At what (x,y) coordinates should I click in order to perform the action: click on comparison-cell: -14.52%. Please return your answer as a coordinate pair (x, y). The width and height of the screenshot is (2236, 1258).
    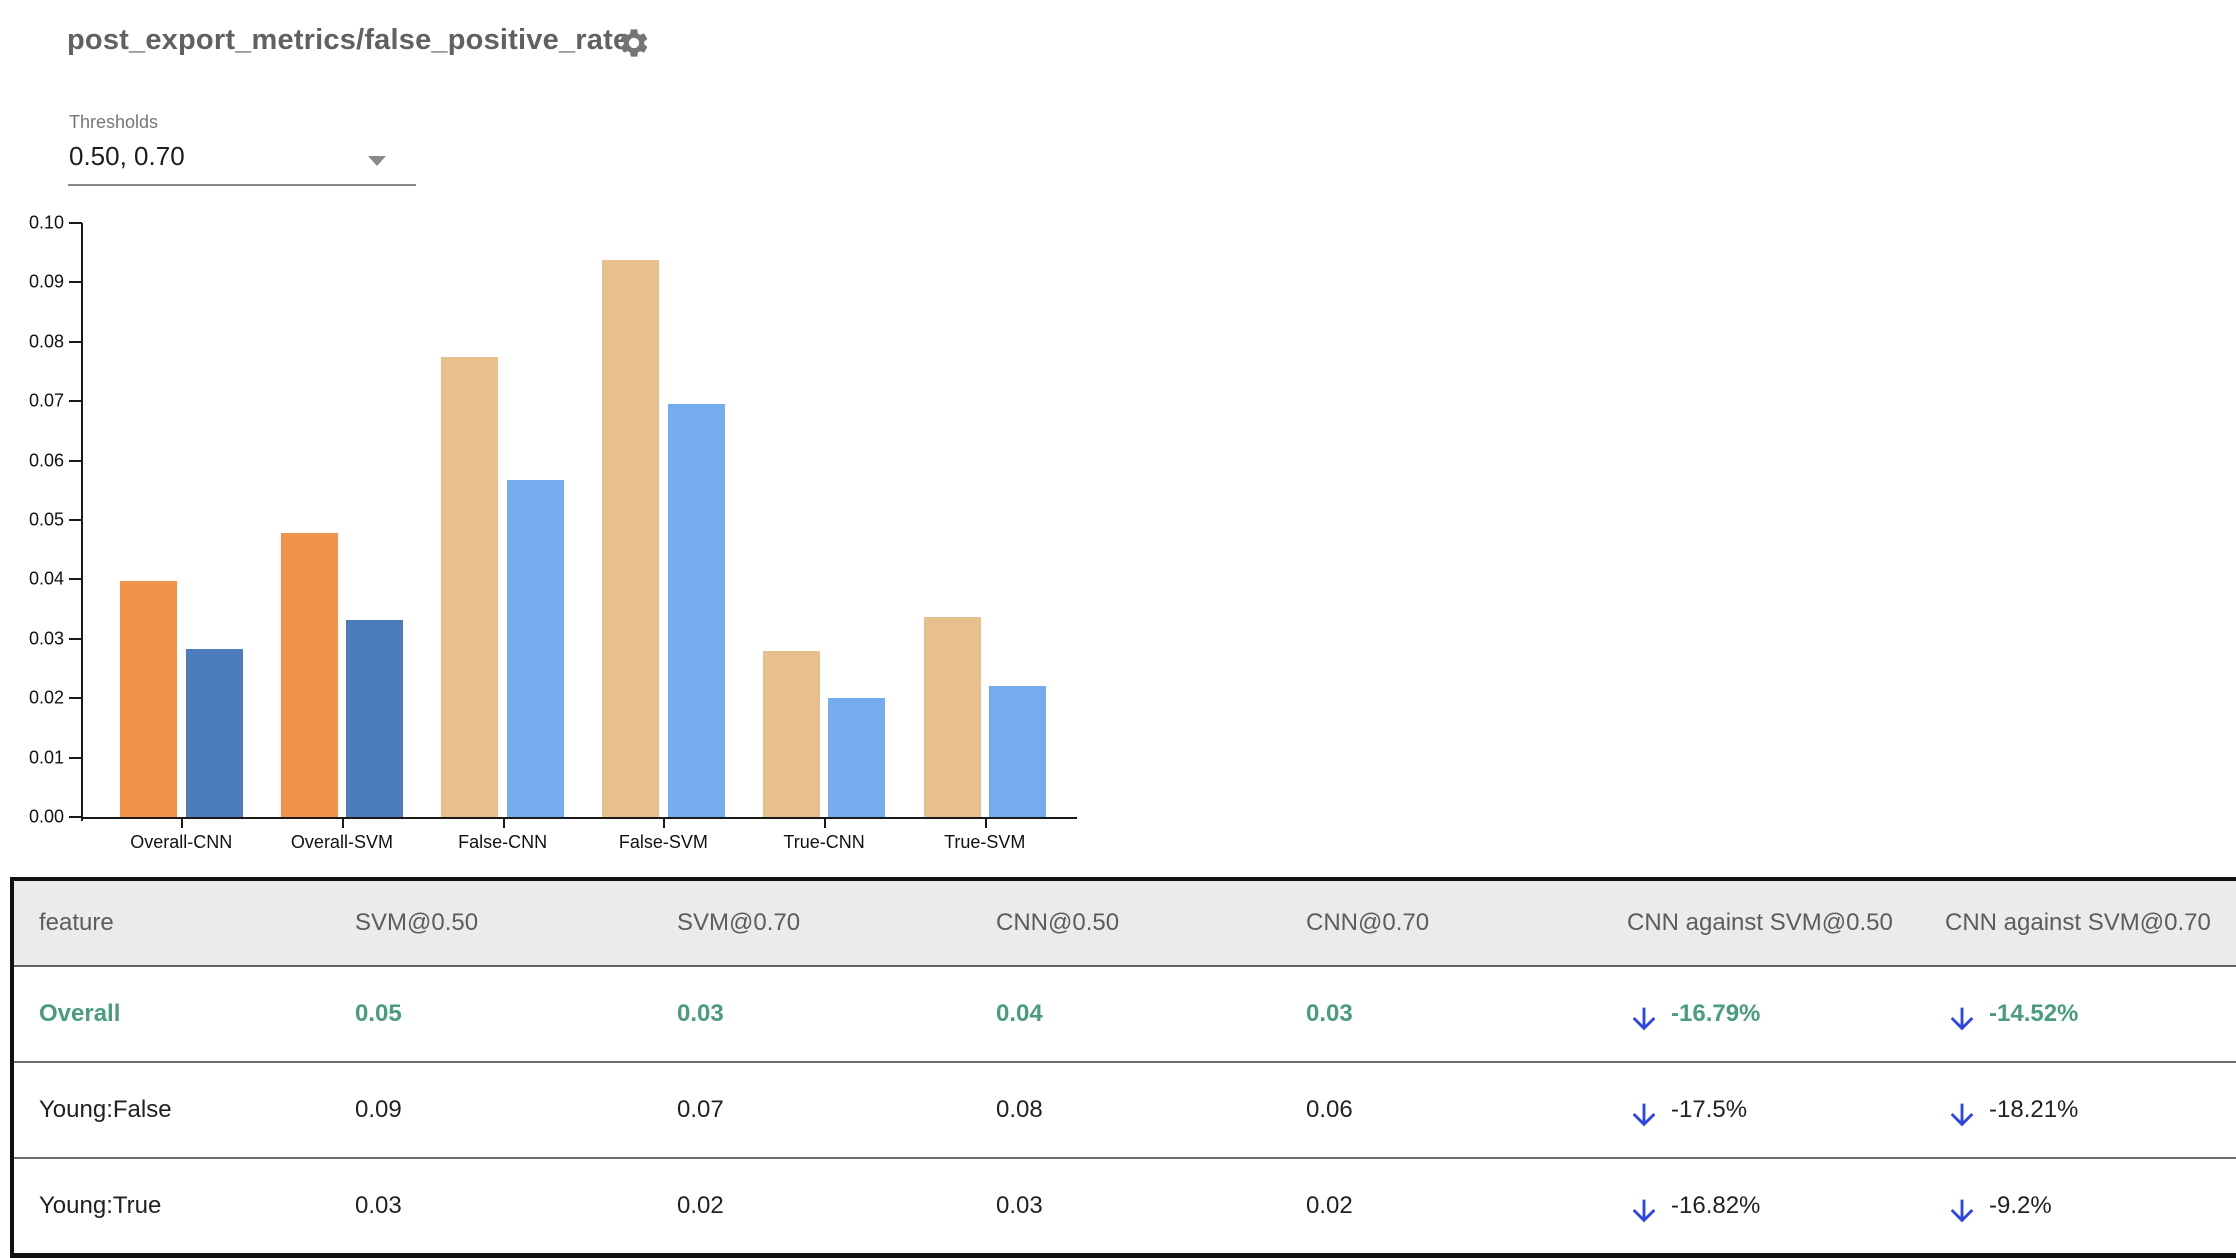
    Looking at the image, I should click on (2078, 1014).